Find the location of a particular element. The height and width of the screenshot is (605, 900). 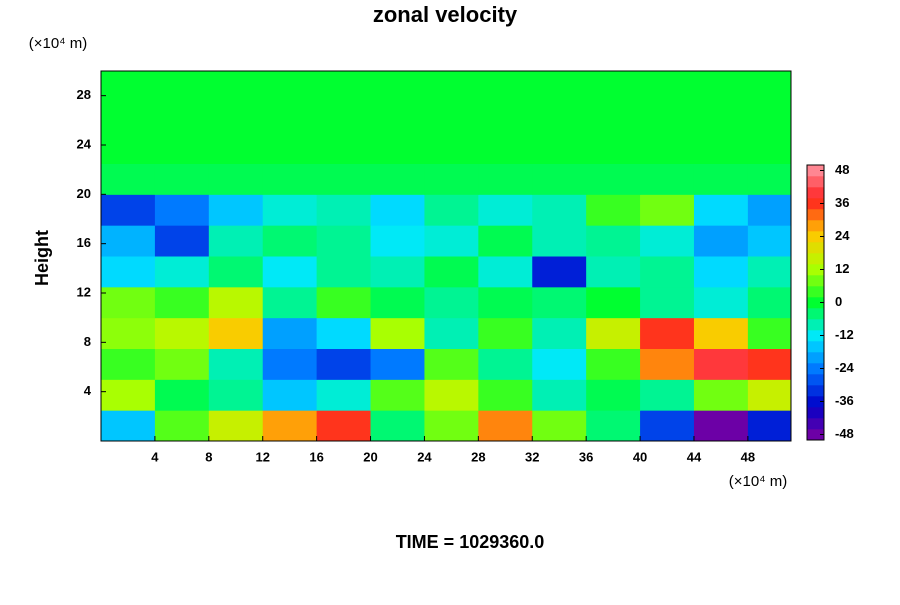

colorbar-tick-label: -48 is located at coordinates (844, 433).